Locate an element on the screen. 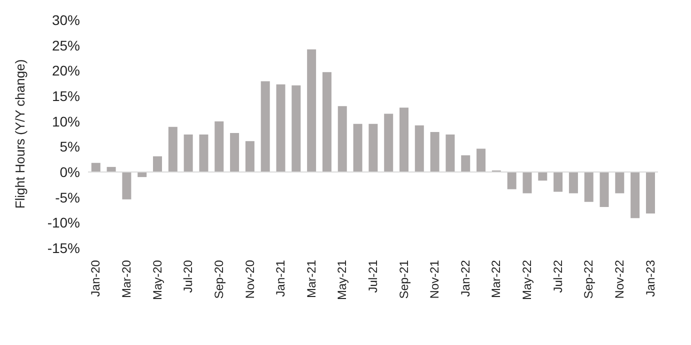 The width and height of the screenshot is (691, 345). x-tick-label: Jul-20 is located at coordinates (188, 276).